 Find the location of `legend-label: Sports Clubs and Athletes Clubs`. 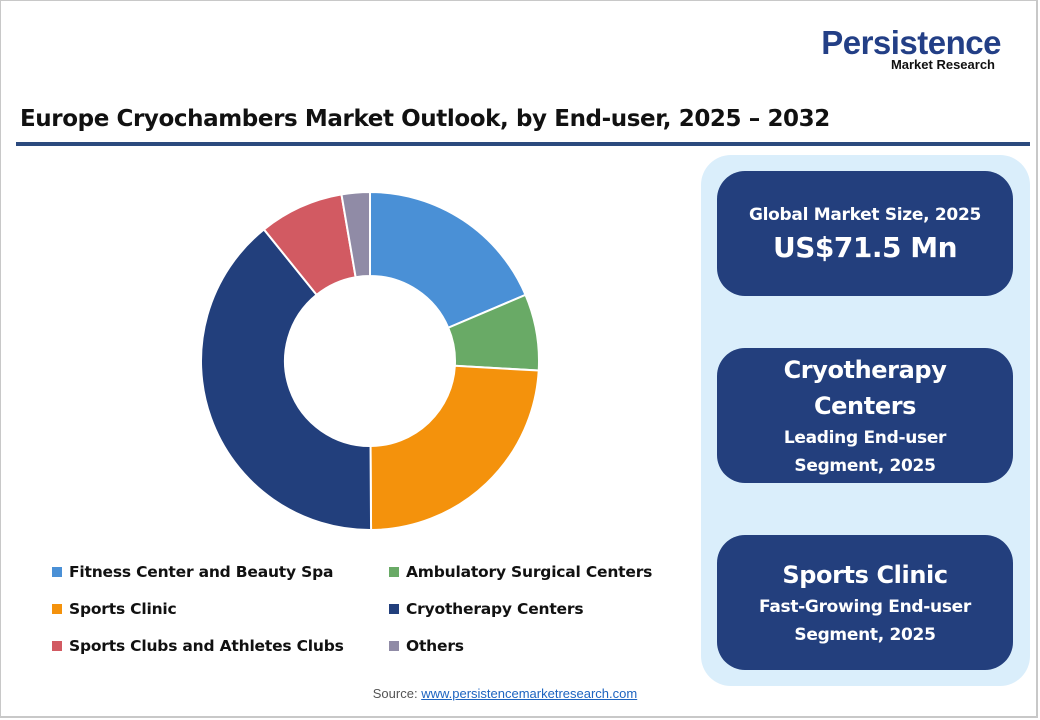

legend-label: Sports Clubs and Athletes Clubs is located at coordinates (206, 646).